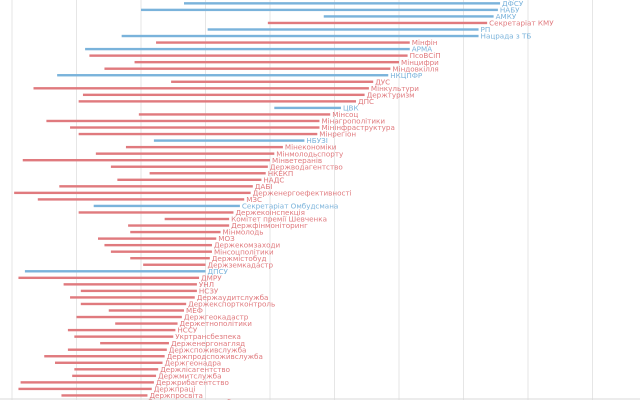 Image resolution: width=640 pixels, height=400 pixels. I want to click on bar-label: Держаудитслужба, so click(233, 297).